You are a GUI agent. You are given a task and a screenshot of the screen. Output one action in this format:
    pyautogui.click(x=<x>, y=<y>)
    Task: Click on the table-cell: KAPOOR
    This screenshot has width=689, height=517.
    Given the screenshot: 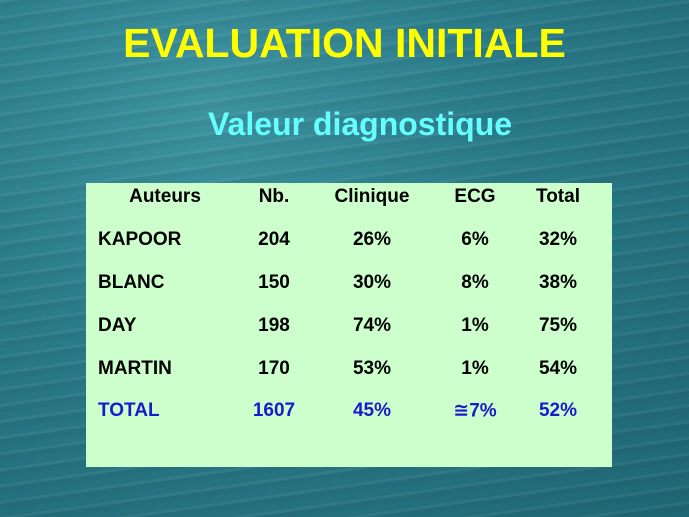 What is the action you would take?
    pyautogui.click(x=140, y=239)
    